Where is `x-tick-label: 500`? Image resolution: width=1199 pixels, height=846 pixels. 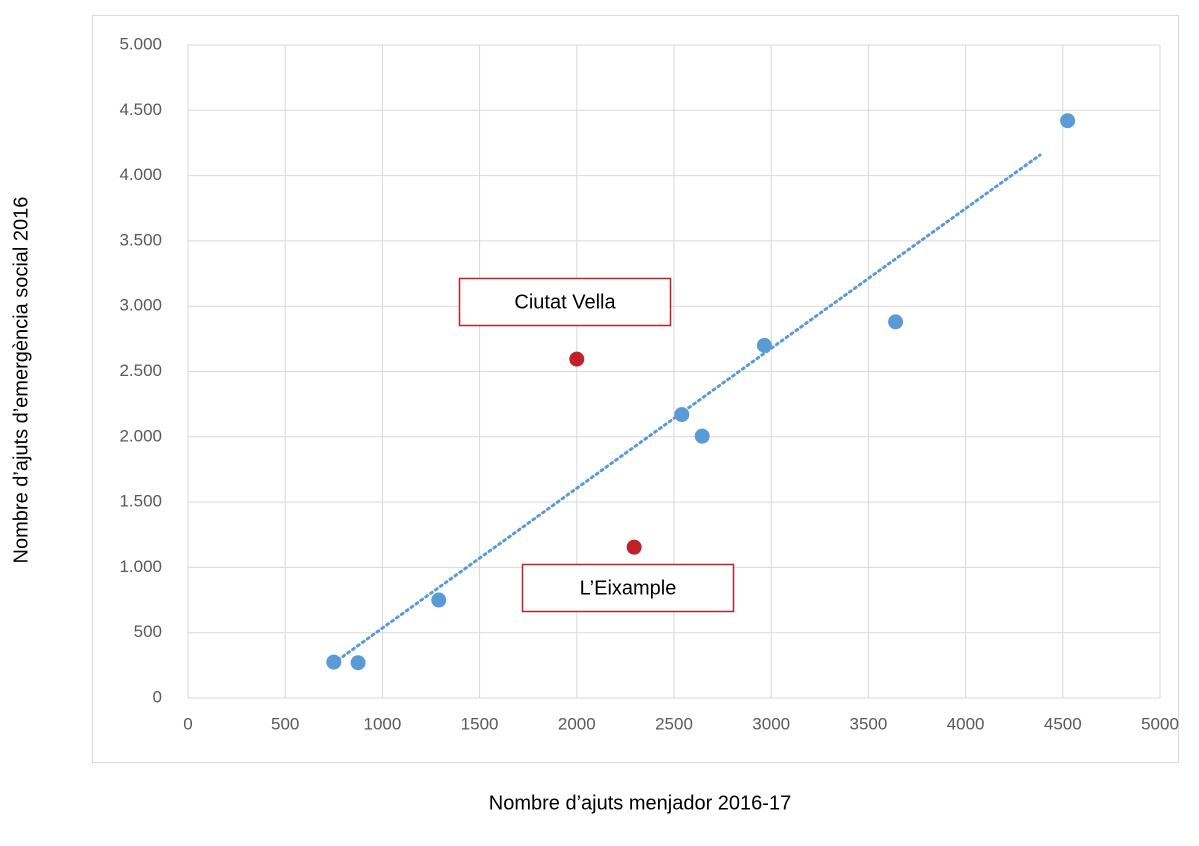 x-tick-label: 500 is located at coordinates (285, 723).